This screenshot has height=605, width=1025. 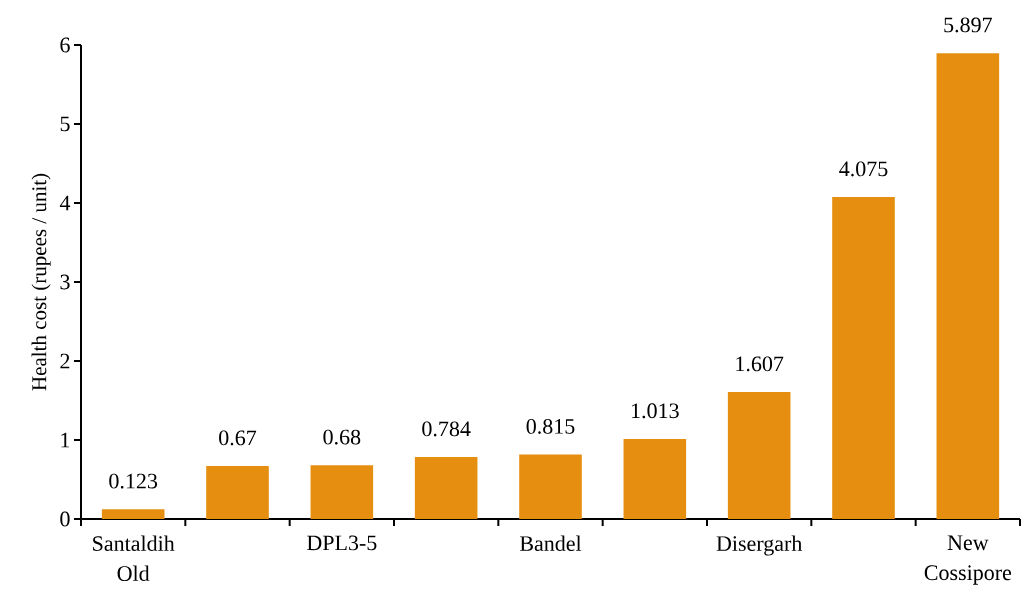 What do you see at coordinates (65, 45) in the screenshot?
I see `y-tick-label: 6` at bounding box center [65, 45].